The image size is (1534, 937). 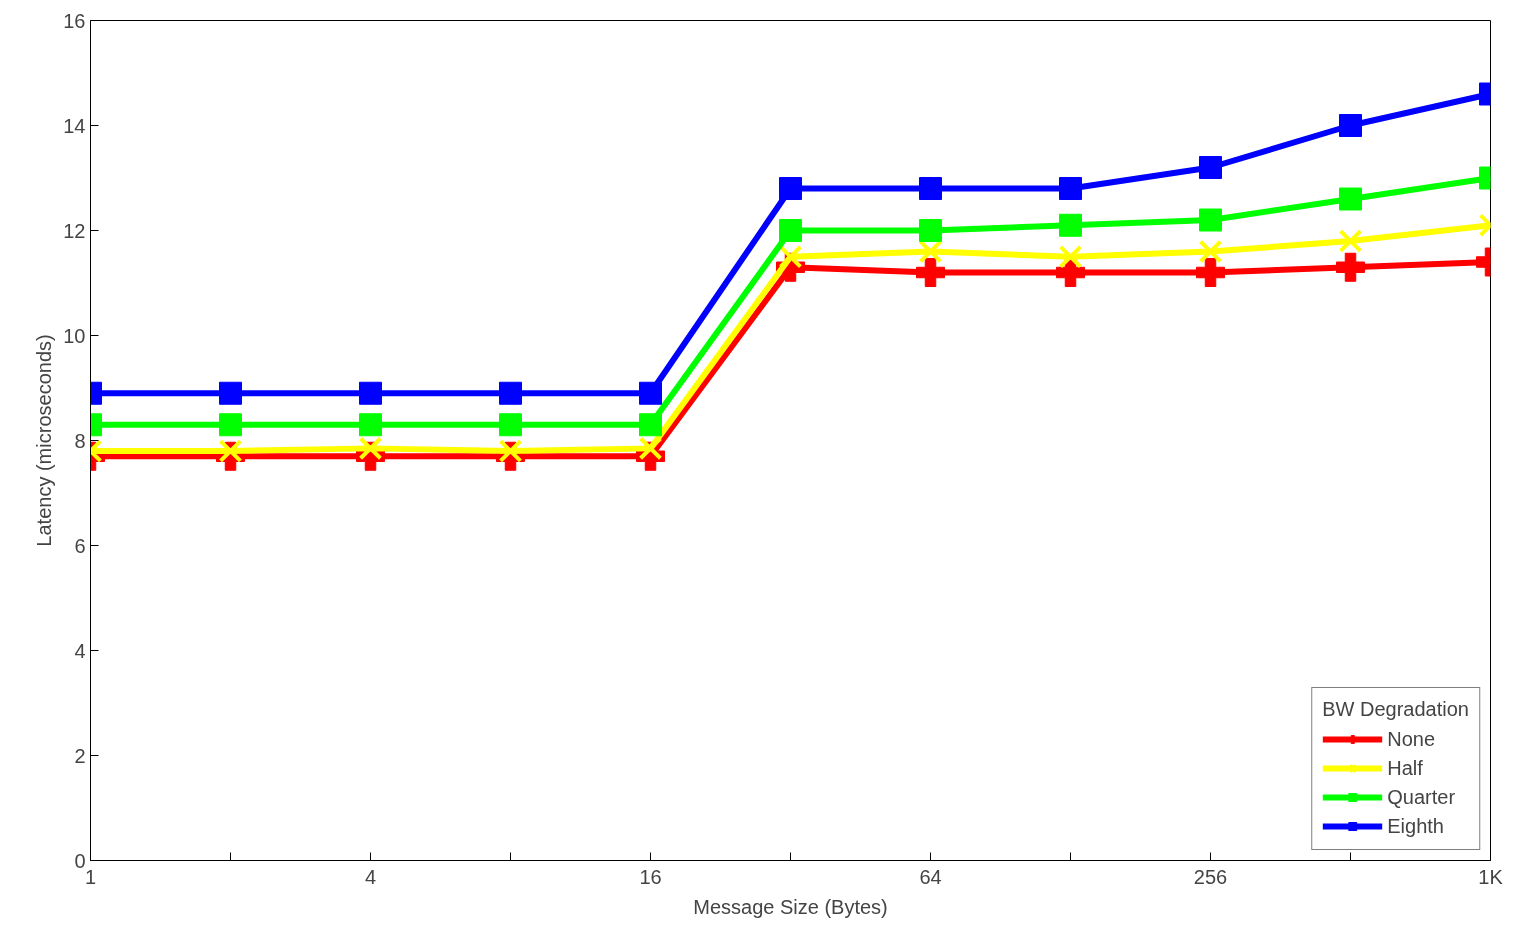 I want to click on y-tick-label: 2, so click(x=80, y=755).